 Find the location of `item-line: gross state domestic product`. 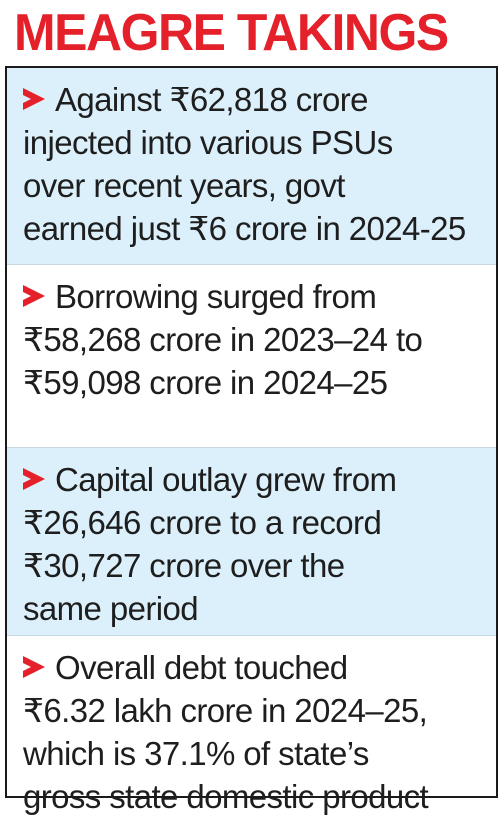

item-line: gross state domestic product is located at coordinates (226, 796).